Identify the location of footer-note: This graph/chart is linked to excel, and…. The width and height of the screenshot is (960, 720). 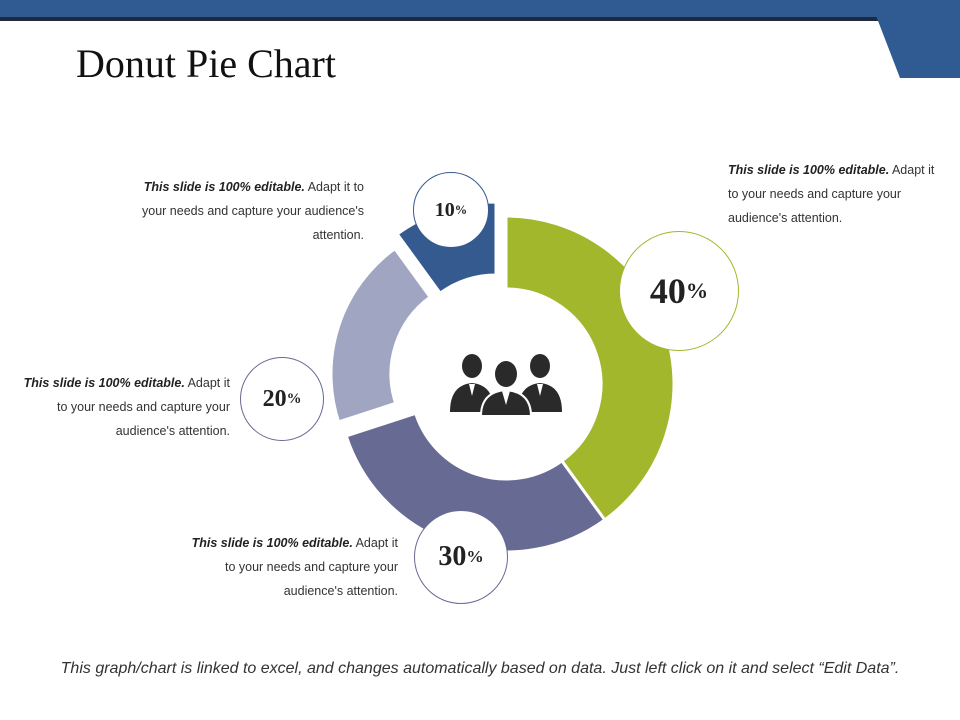
(480, 668).